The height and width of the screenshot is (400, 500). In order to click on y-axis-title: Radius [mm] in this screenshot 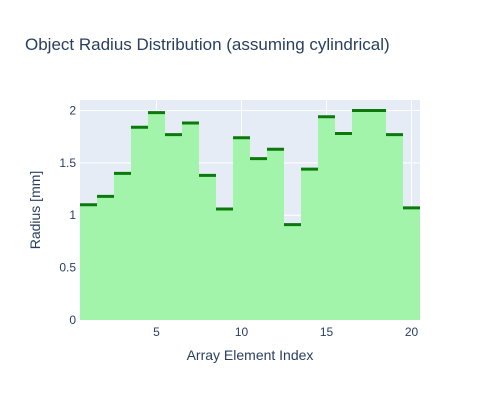, I will do `click(35, 210)`.